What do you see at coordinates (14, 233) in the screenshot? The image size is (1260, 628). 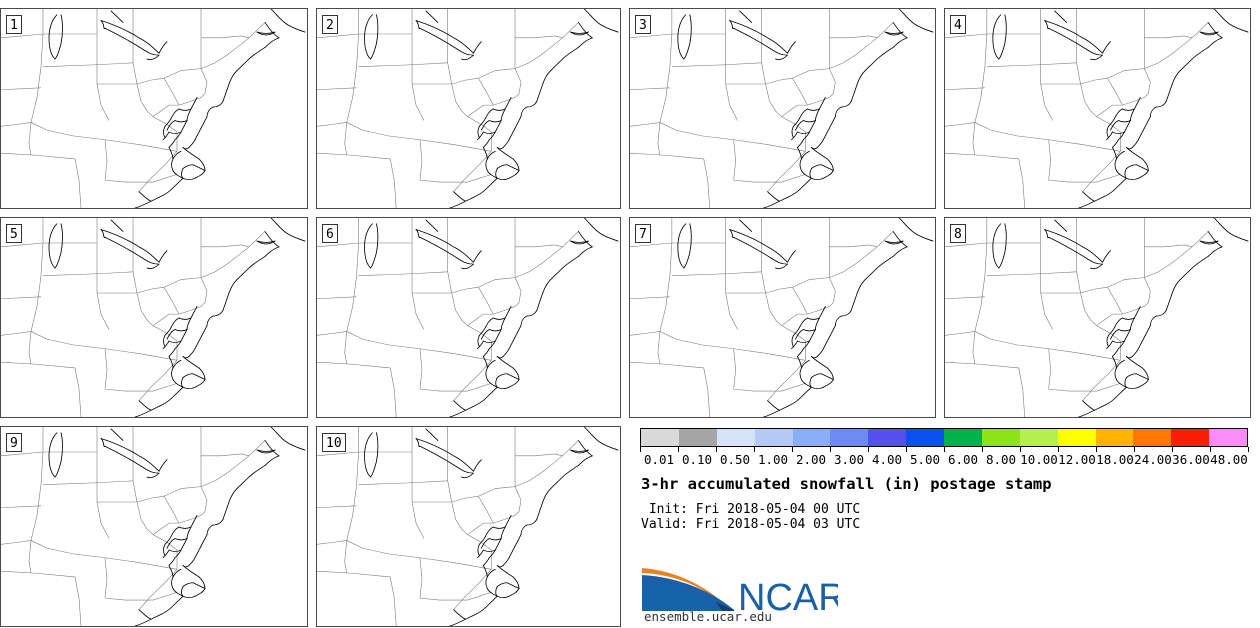 I see `panel-number-label: 5` at bounding box center [14, 233].